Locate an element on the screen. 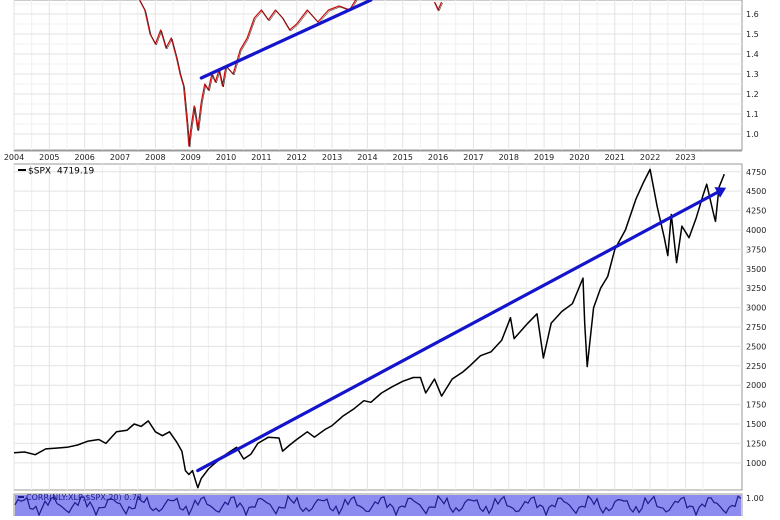  correlation-fill is located at coordinates (378, 505).